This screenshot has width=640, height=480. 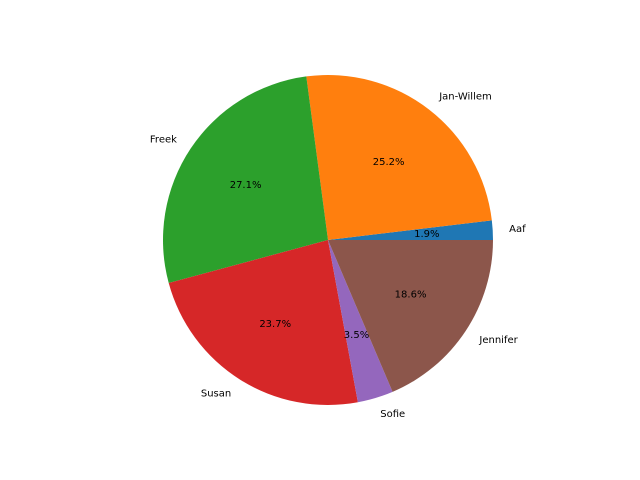 I want to click on slice-label-jan-willem: Jan-Willem, so click(x=465, y=97).